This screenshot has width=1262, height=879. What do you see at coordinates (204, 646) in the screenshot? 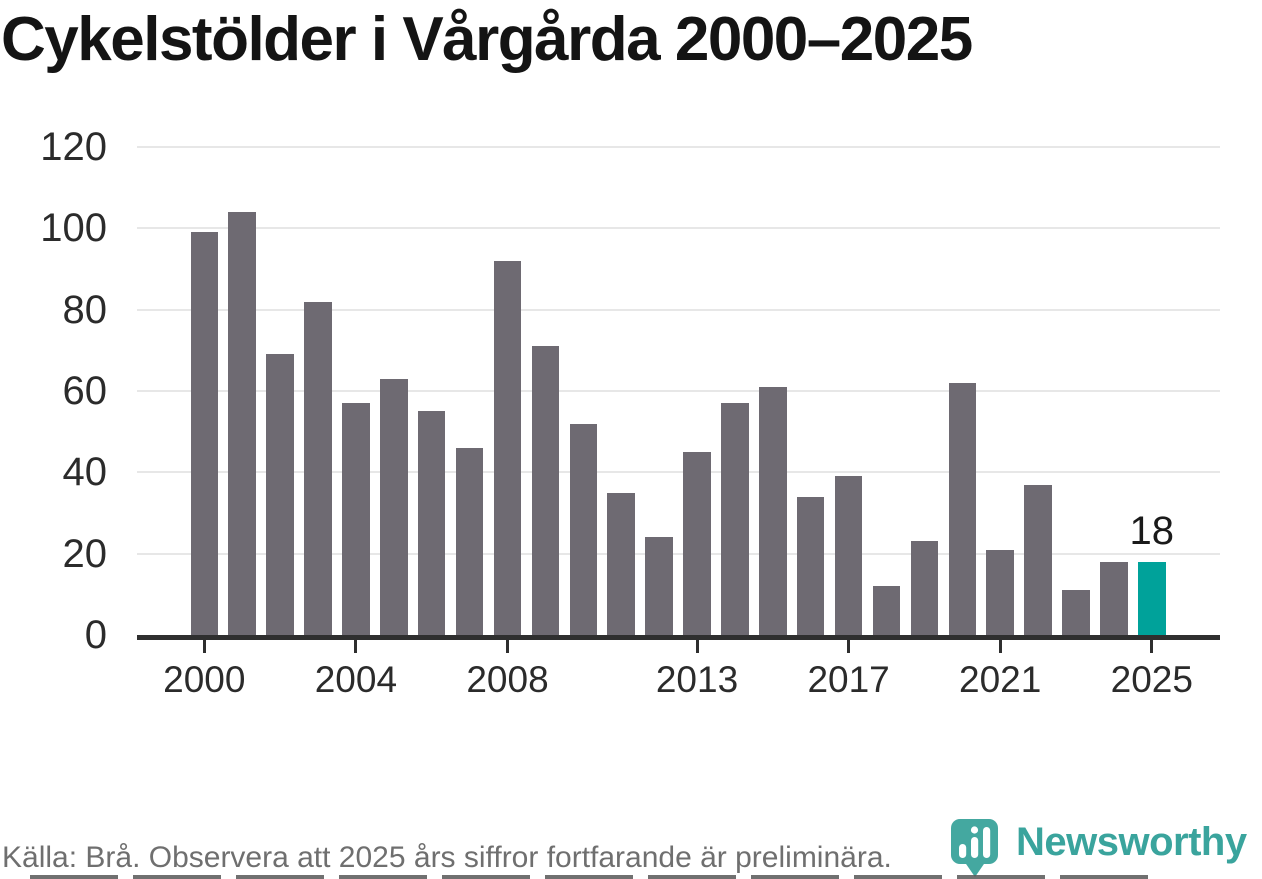
I see `x-tick-2000` at bounding box center [204, 646].